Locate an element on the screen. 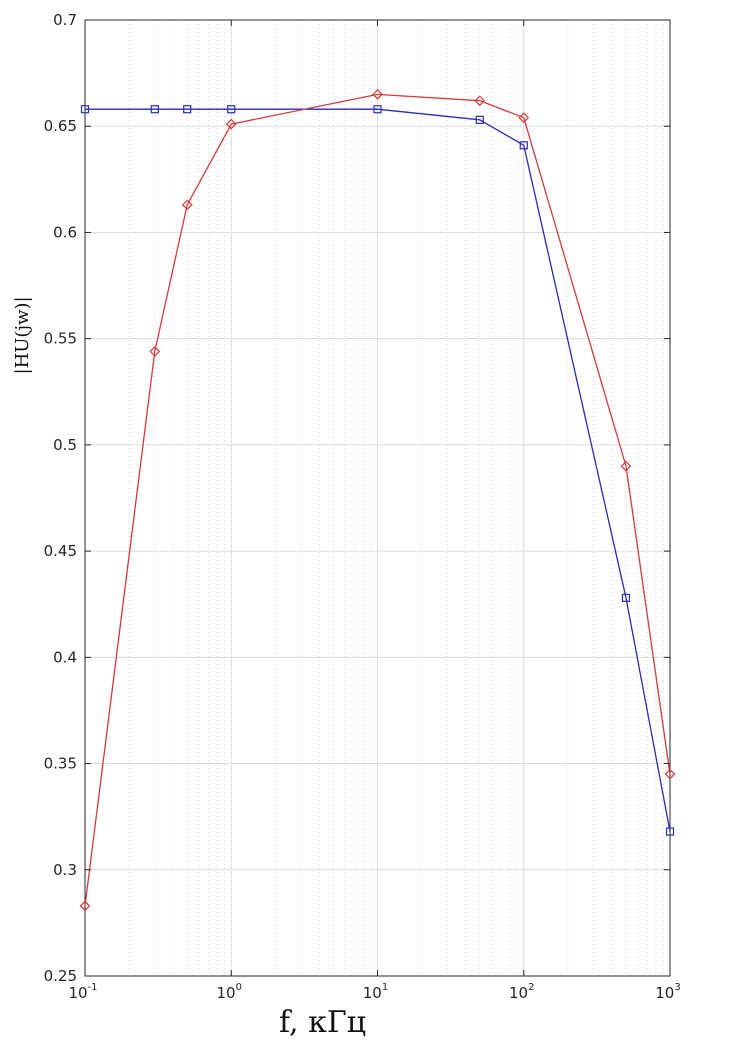  y-tick-label: 0.7 is located at coordinates (65, 20).